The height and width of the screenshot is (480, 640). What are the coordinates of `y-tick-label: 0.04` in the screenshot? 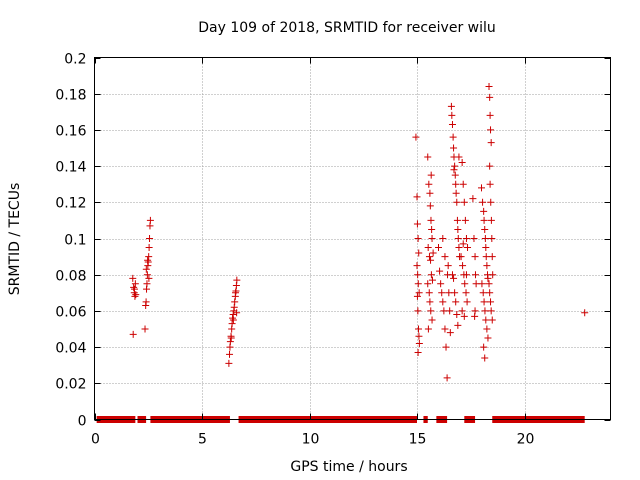 It's located at (70, 349).